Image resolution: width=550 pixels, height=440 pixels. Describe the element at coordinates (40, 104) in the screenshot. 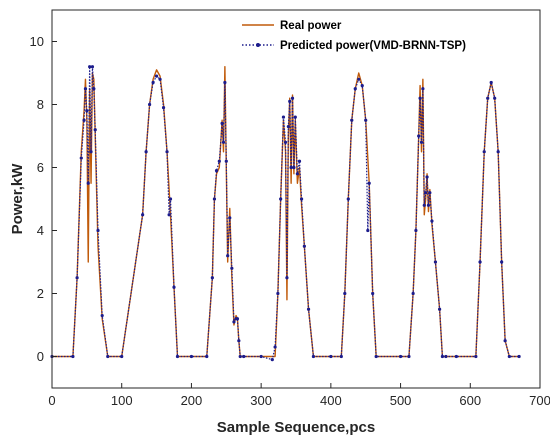

I see `y-tick-label: 8` at that location.